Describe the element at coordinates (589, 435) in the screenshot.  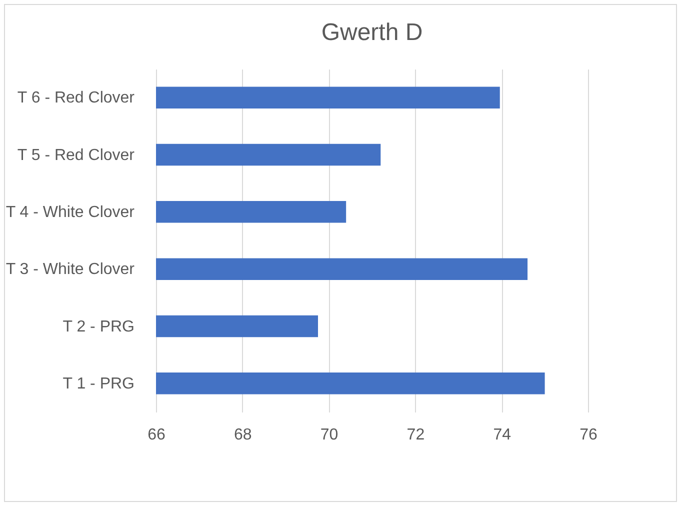
I see `x-tick-label: 76` at that location.